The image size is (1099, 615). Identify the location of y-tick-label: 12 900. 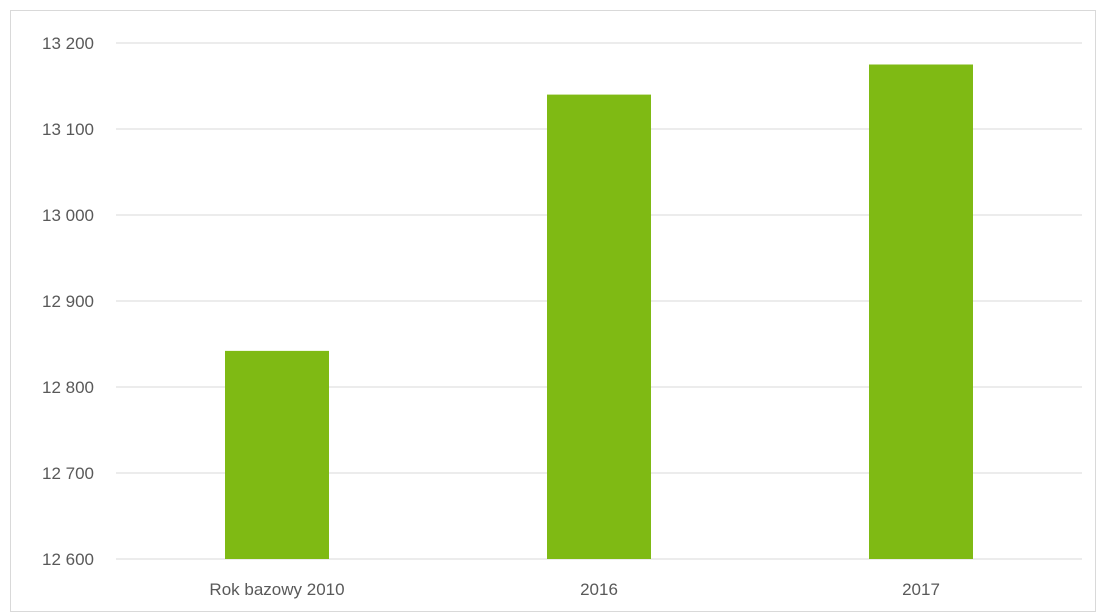
(68, 301).